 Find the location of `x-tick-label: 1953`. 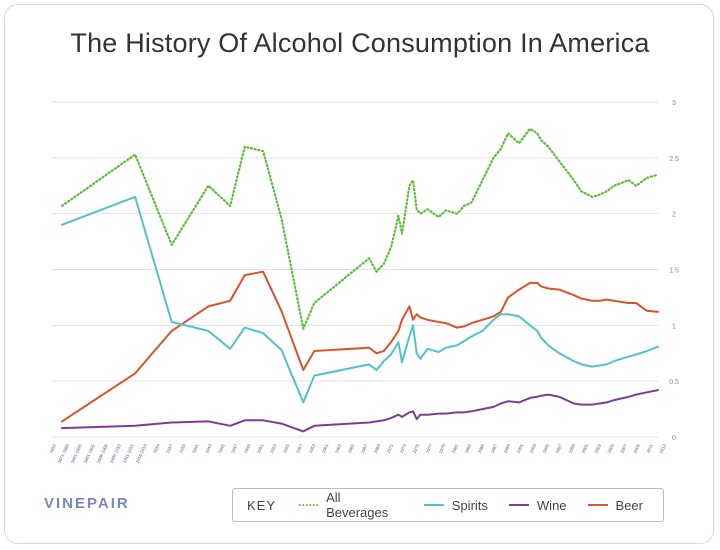

x-tick-label: 1953 is located at coordinates (273, 448).